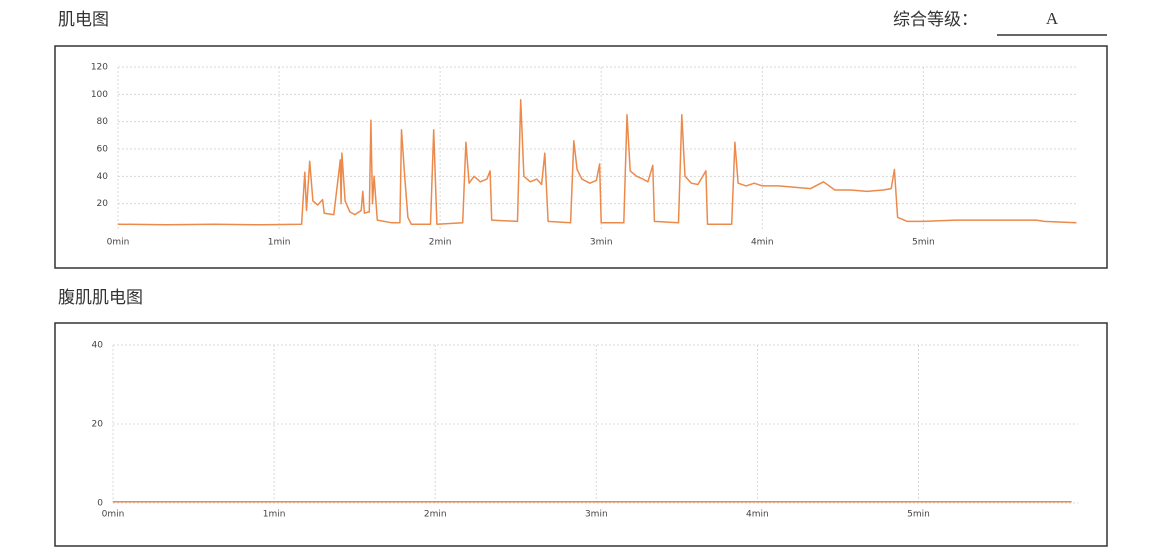 This screenshot has width=1158, height=557. Describe the element at coordinates (1052, 18) in the screenshot. I see `grade-value: A` at that location.